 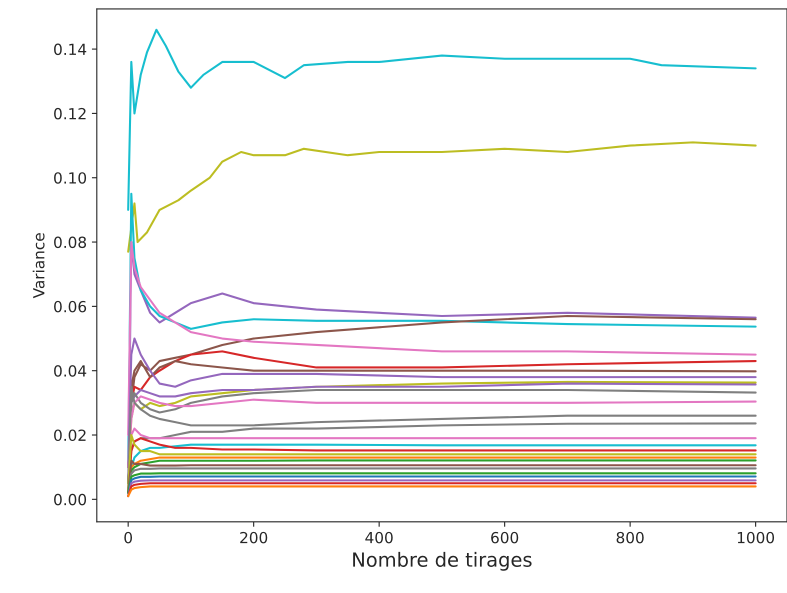 I want to click on y-tick-label: 0.08, so click(x=70, y=242).